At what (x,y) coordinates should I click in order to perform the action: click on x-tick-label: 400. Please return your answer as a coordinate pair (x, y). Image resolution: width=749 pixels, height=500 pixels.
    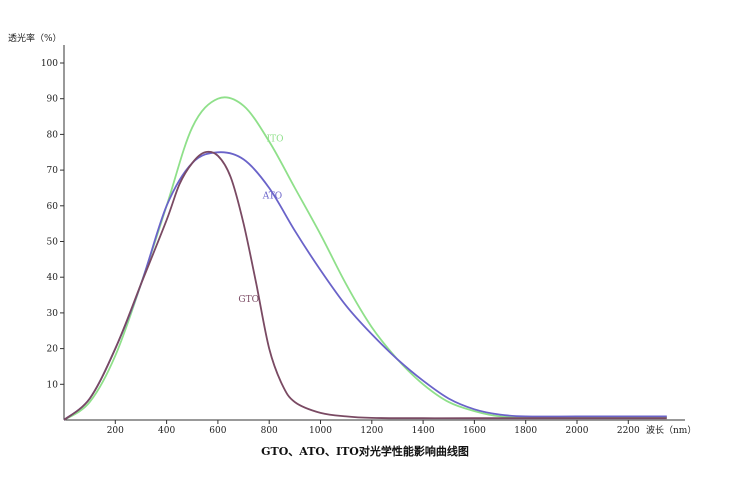
    Looking at the image, I should click on (166, 431).